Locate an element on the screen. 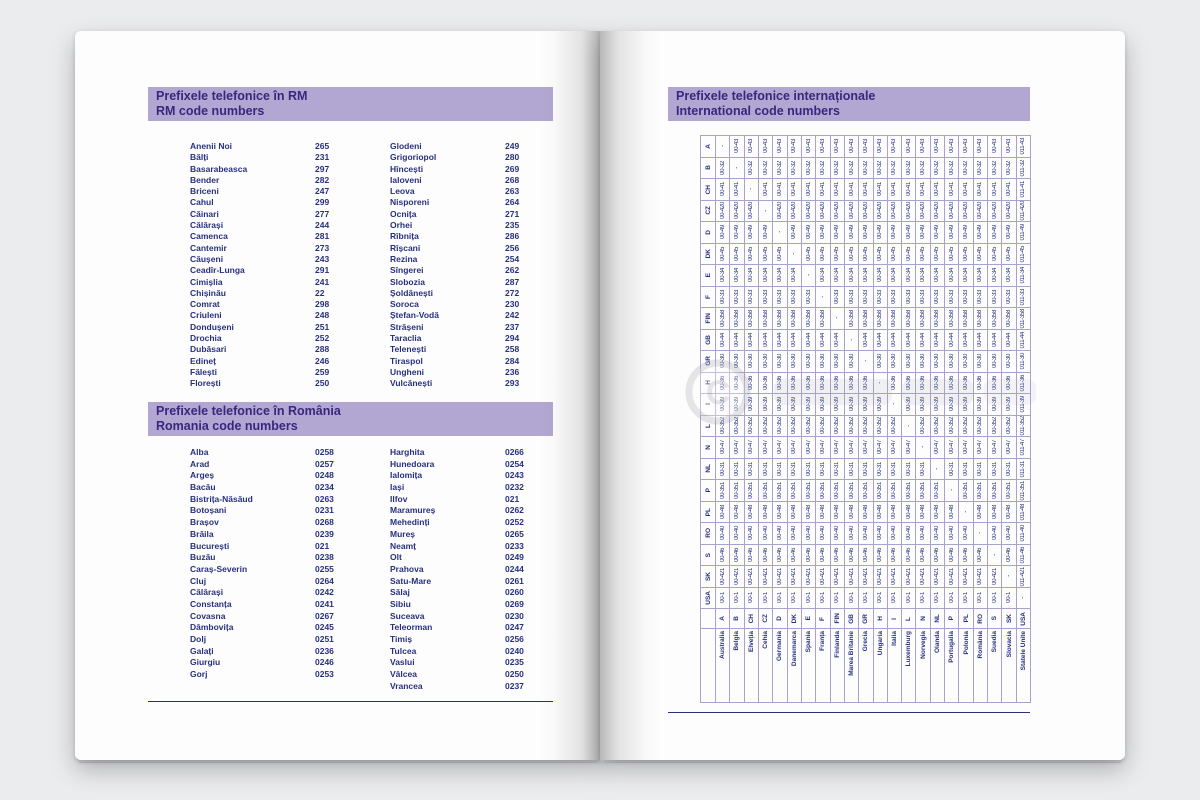 This screenshot has width=1200, height=800. col-abbr-text: I is located at coordinates (894, 618).